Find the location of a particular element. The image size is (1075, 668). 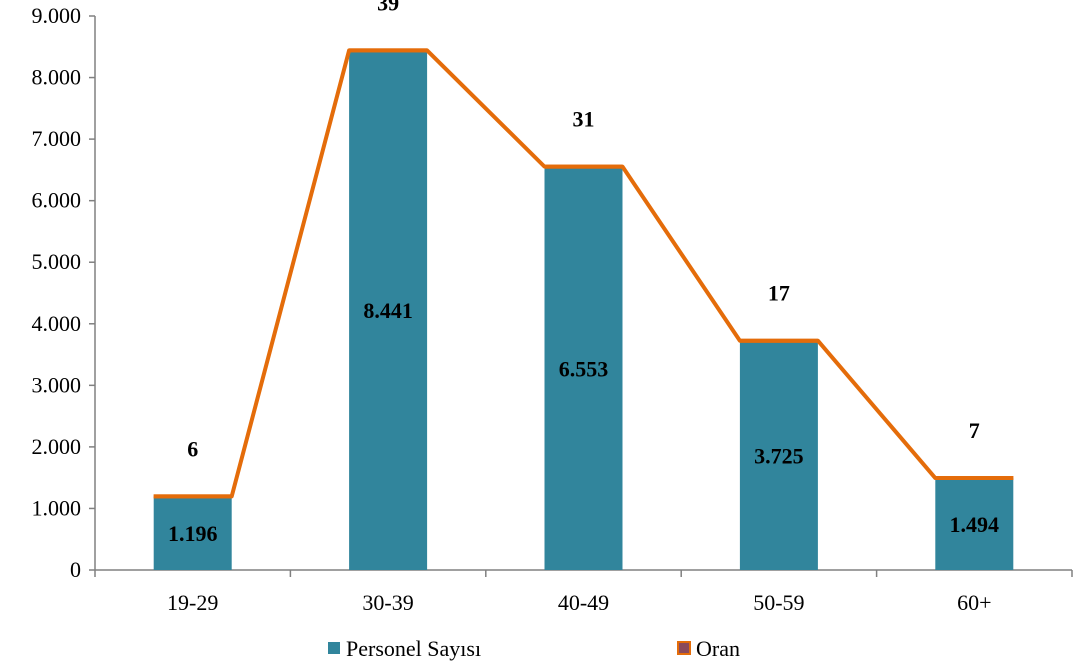

bar-value-label: 3.725 is located at coordinates (779, 455).